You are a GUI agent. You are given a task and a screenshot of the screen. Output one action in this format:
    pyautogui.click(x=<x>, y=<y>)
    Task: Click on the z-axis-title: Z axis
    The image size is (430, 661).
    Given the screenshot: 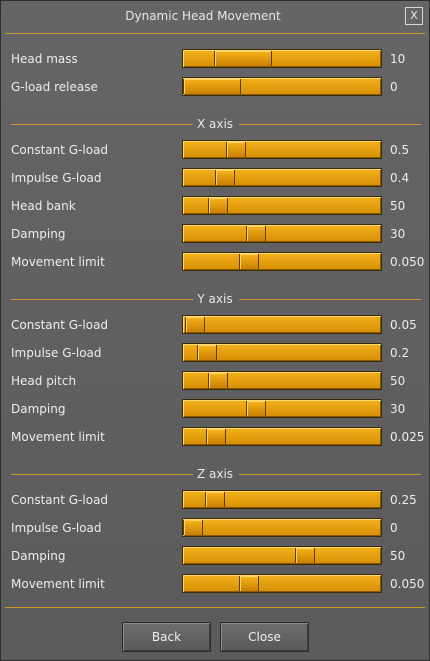 What is the action you would take?
    pyautogui.click(x=215, y=474)
    